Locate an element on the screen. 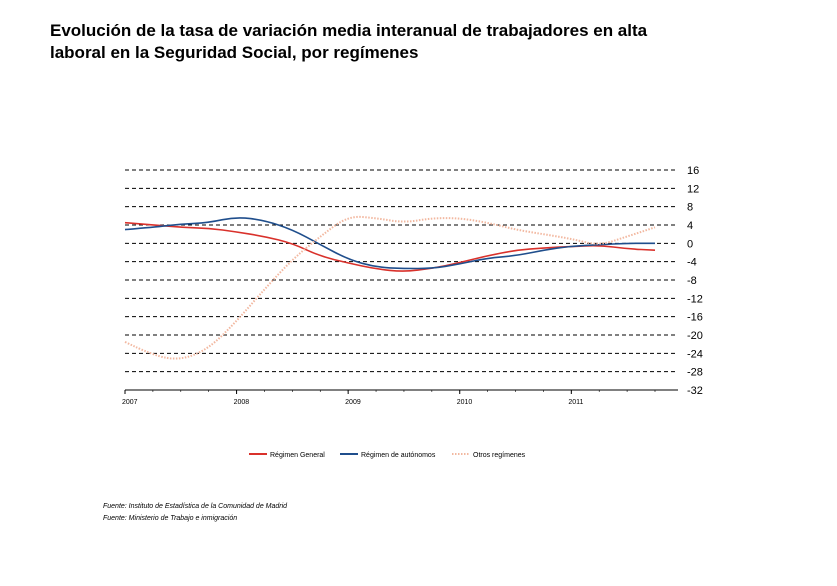  y-tick-label: -28 is located at coordinates (695, 373).